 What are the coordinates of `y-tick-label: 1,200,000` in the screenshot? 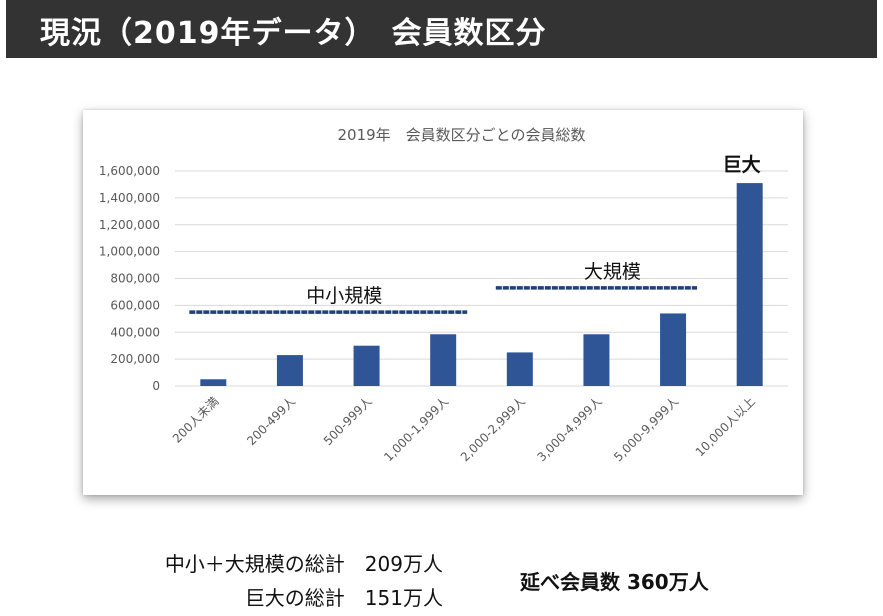 It's located at (129, 225).